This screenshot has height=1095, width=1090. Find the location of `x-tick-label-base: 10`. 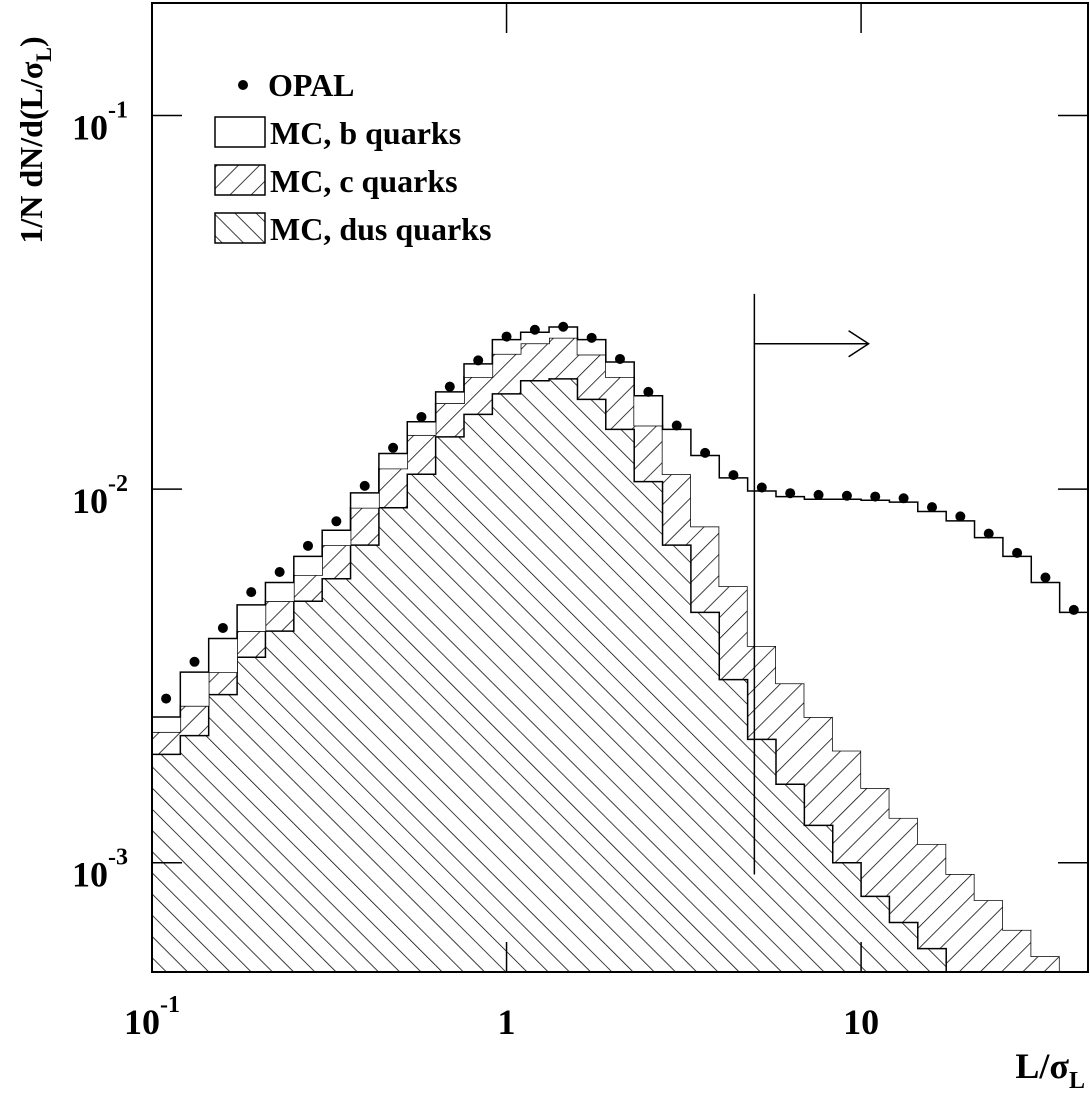

x-tick-label-base: 10 is located at coordinates (861, 1022).